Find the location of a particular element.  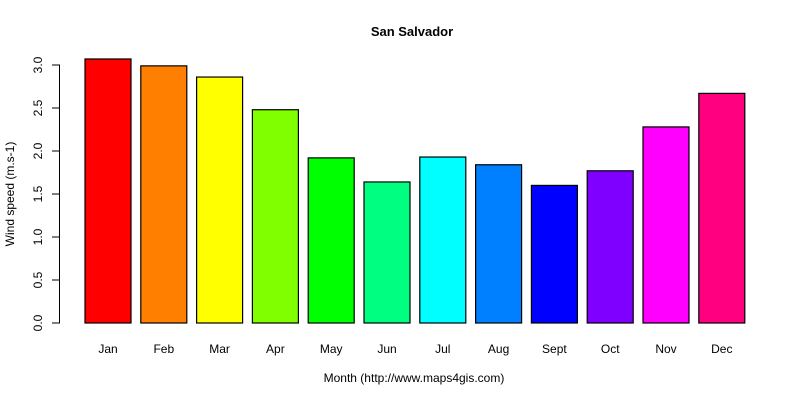

bar-mar is located at coordinates (220, 200).